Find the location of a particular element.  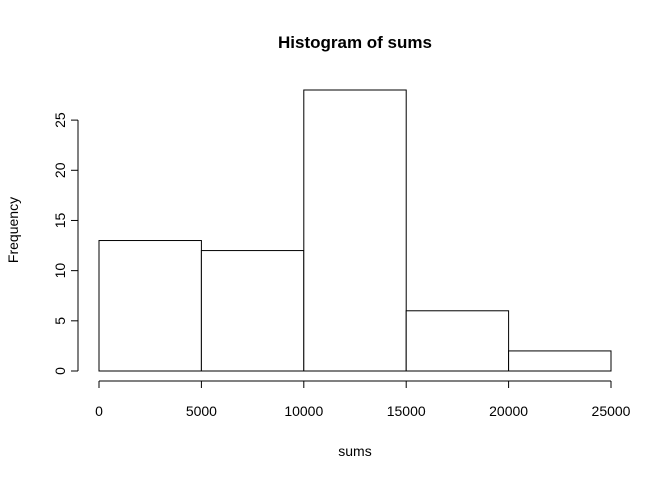

x-tick-label-1: 5000 is located at coordinates (201, 411).